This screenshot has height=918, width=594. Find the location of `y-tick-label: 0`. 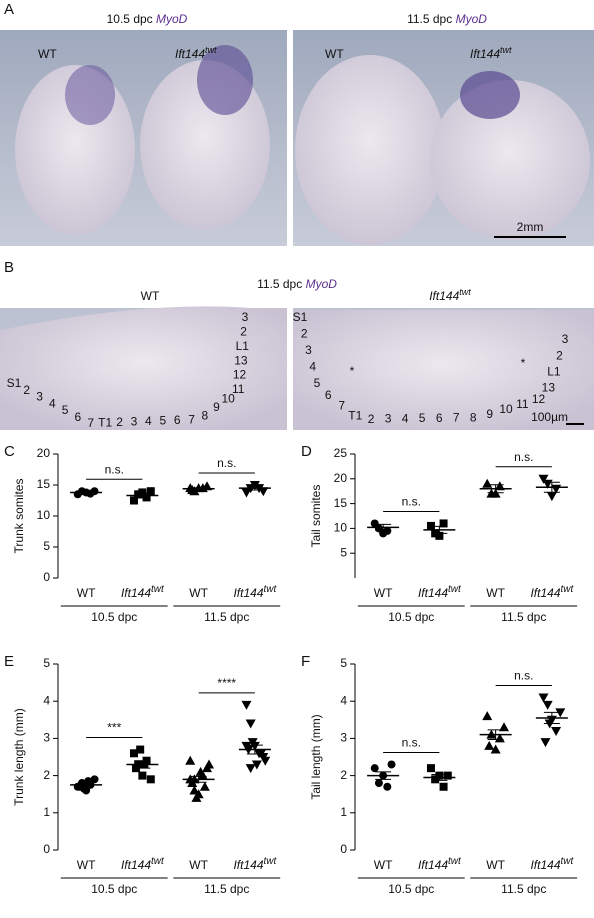

y-tick-label: 0 is located at coordinates (46, 849).